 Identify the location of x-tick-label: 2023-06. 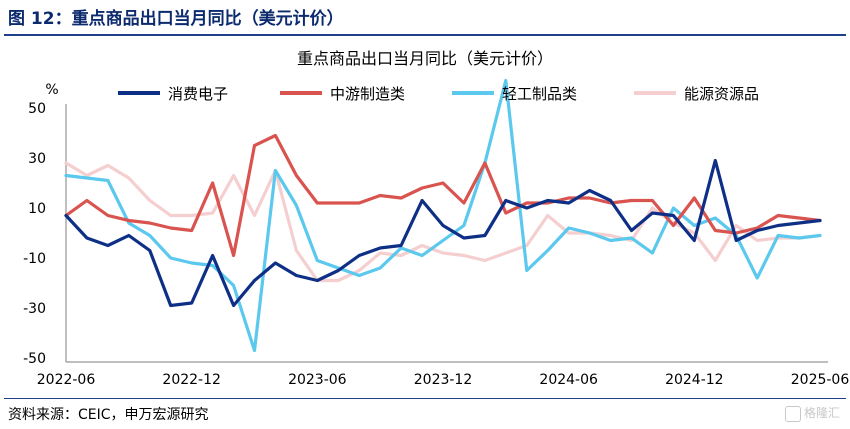
(317, 380).